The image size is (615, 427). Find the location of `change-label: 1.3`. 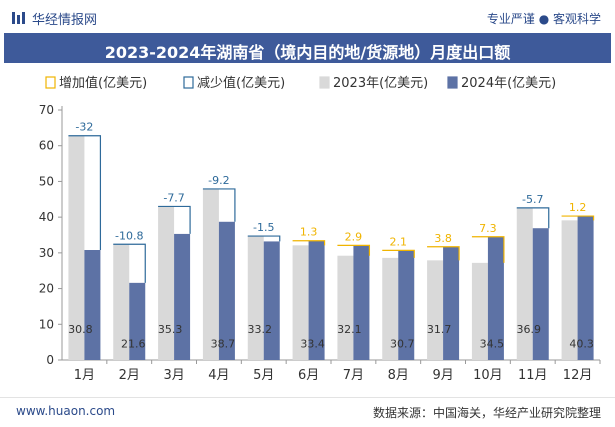

change-label: 1.3 is located at coordinates (309, 232).